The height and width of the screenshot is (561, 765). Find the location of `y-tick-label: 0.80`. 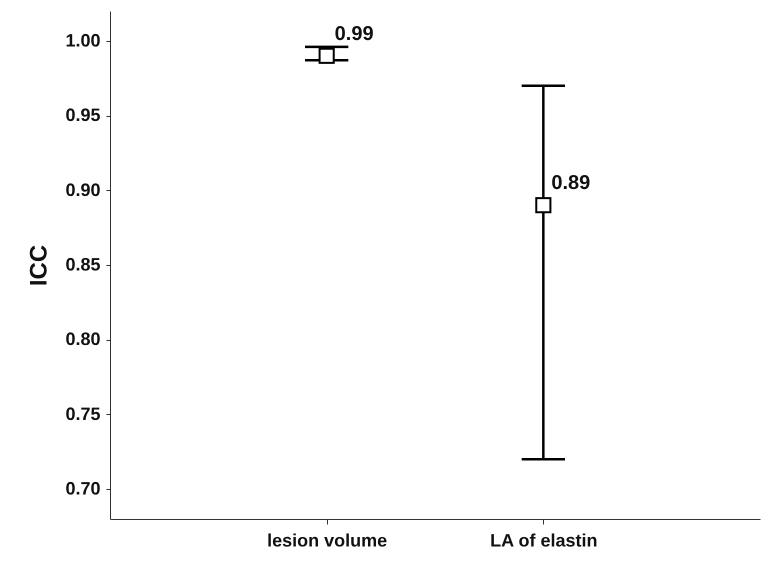

y-tick-label: 0.80 is located at coordinates (82, 339).